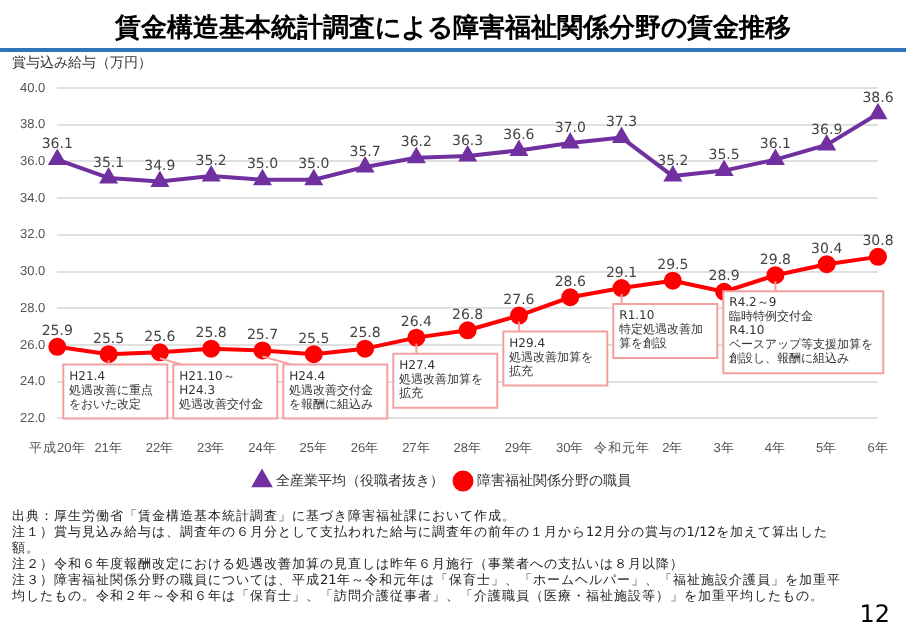 This screenshot has width=906, height=640. Describe the element at coordinates (453, 26) in the screenshot. I see `chart-title: 賃金構造基本統計調査による障害福祉関係分野の賃金推移` at that location.